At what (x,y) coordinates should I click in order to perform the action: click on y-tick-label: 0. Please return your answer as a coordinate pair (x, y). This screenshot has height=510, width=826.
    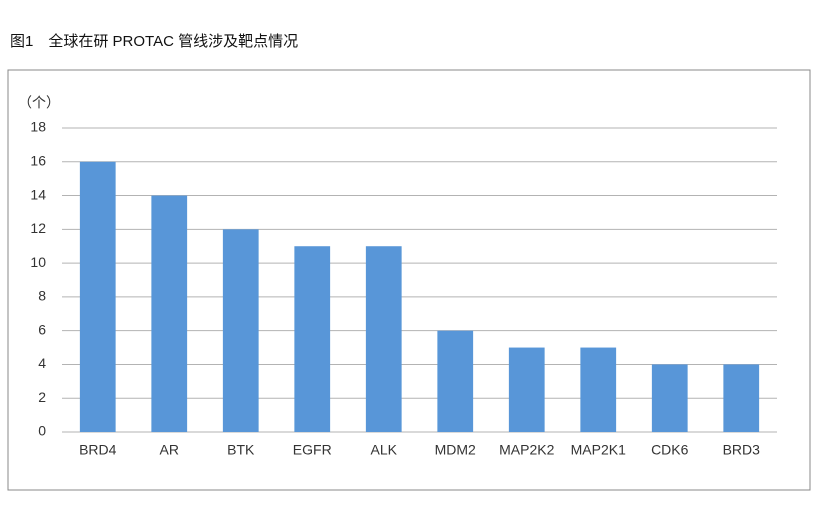
    Looking at the image, I should click on (42, 431).